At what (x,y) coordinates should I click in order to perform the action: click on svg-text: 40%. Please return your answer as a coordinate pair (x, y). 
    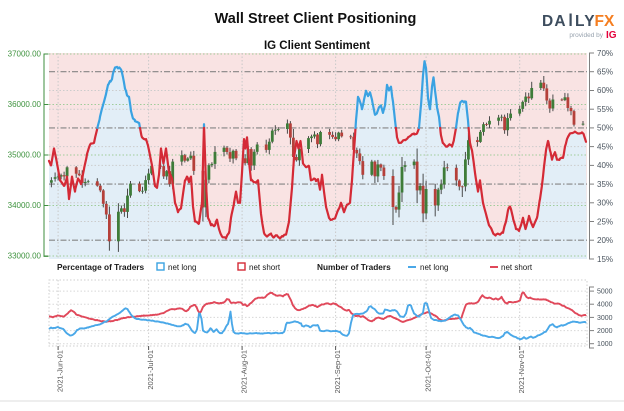
    Looking at the image, I should click on (605, 165).